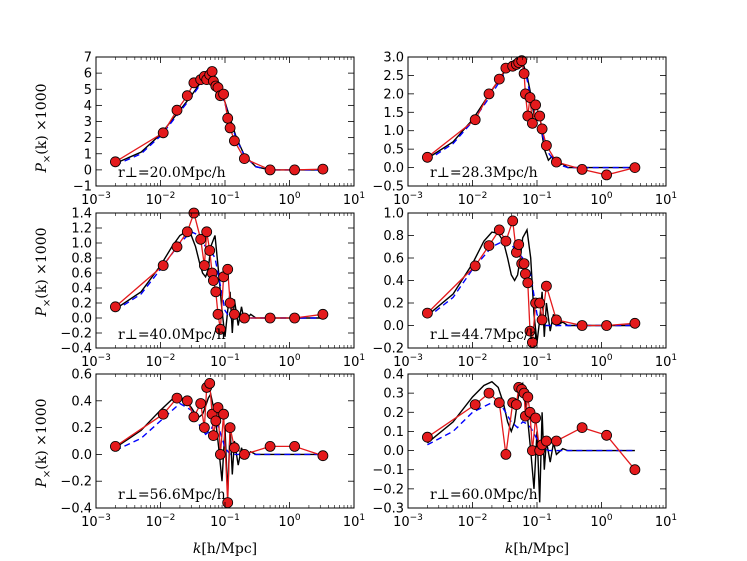  I want to click on y-tick-label: −0.1, so click(388, 470).